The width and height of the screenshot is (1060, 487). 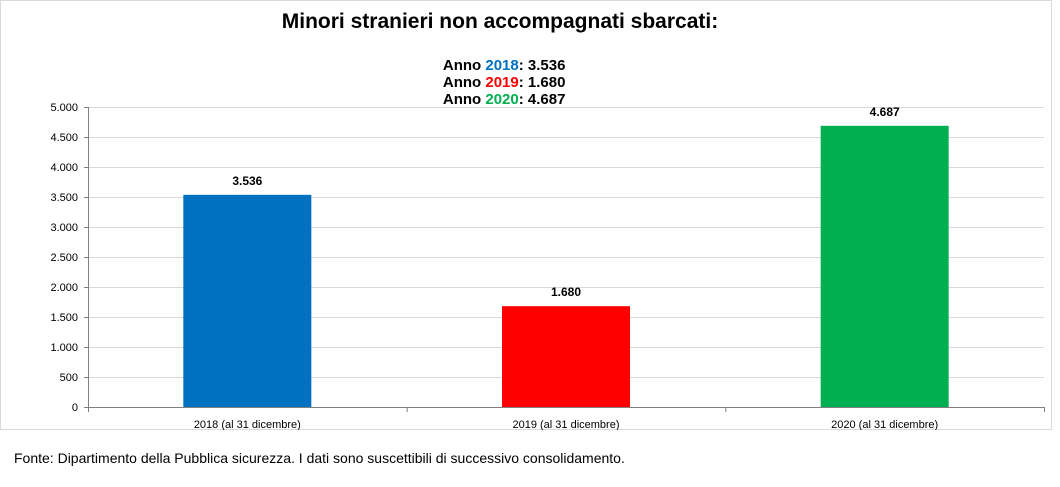 I want to click on y-tick-label-2000: 2.000, so click(x=64, y=288).